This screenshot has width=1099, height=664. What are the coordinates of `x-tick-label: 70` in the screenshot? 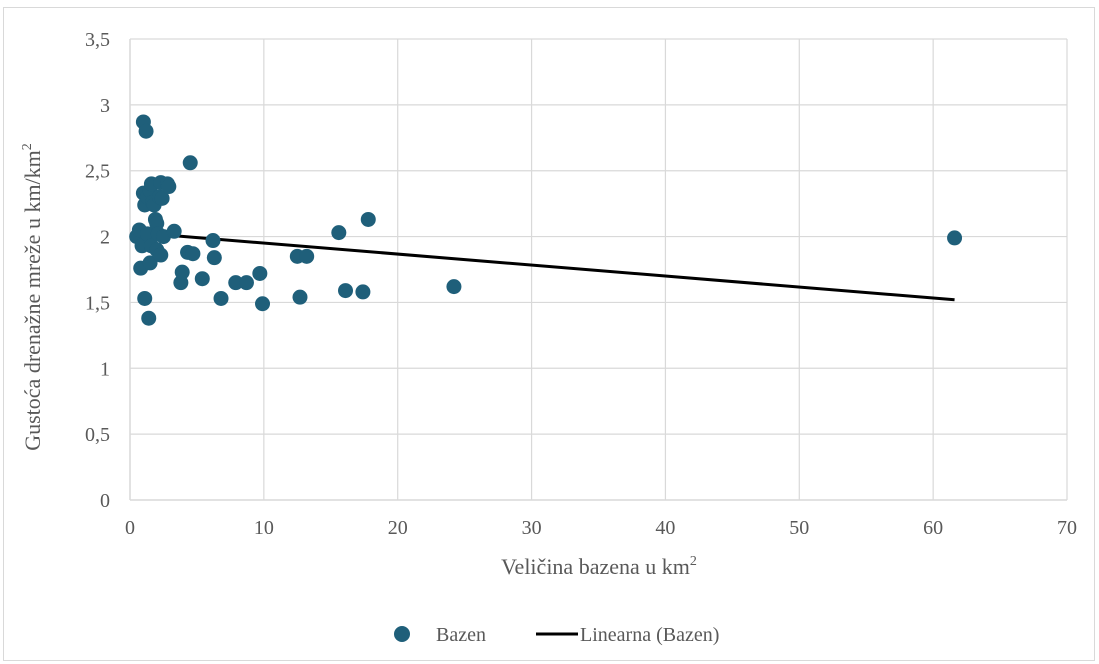 It's located at (1067, 528).